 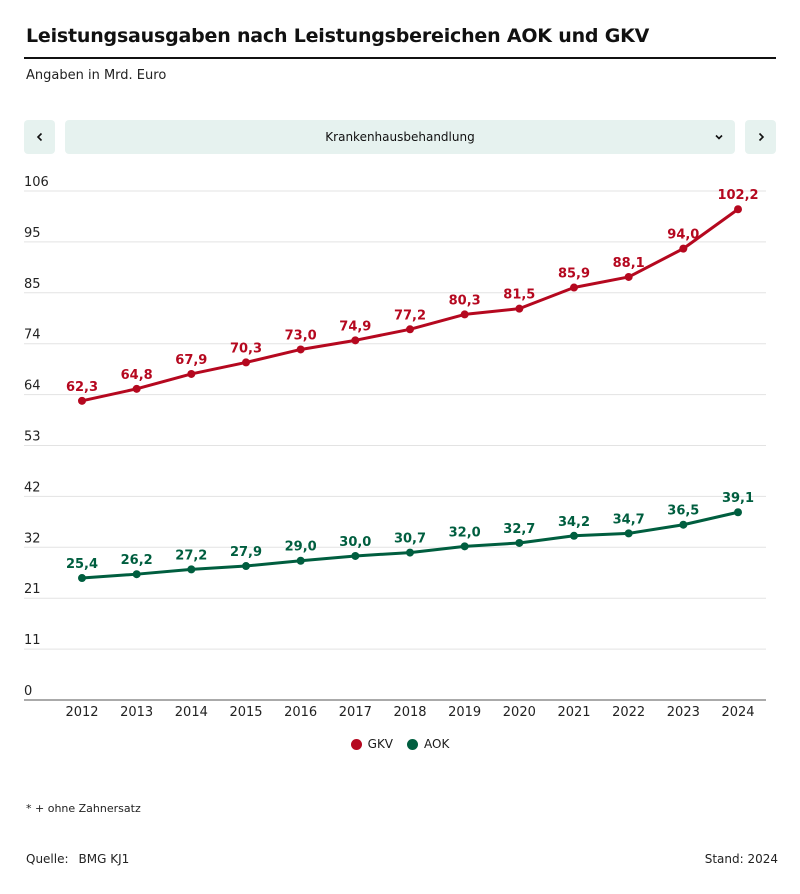 What do you see at coordinates (32, 284) in the screenshot?
I see `y-tick-label: 85` at bounding box center [32, 284].